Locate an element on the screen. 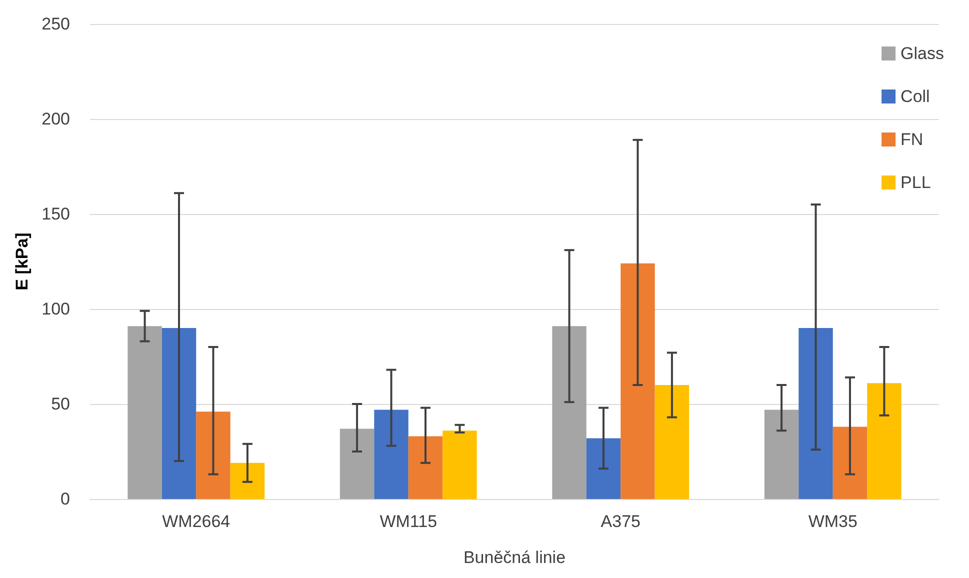 The image size is (969, 578). y-tick-label: 0 is located at coordinates (65, 499).